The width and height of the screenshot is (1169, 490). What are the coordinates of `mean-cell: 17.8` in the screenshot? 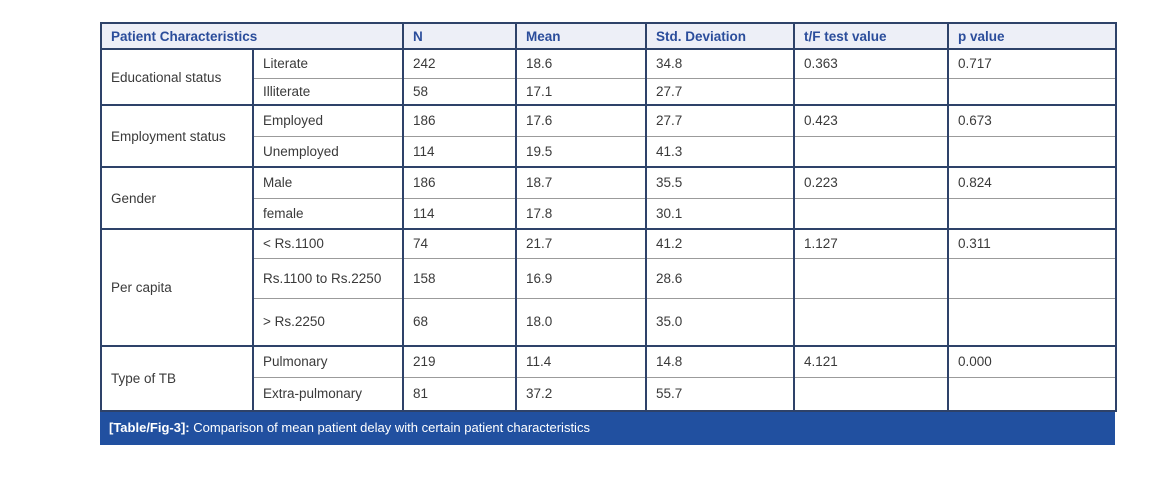 It's located at (581, 213).